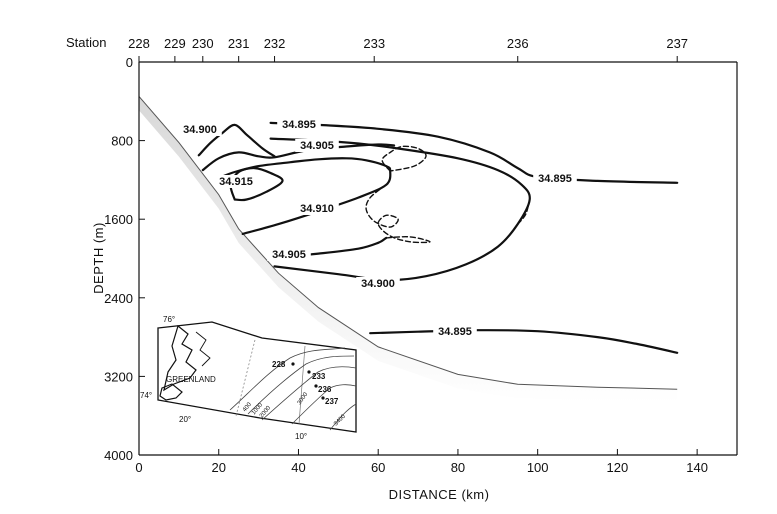 The image size is (777, 514). What do you see at coordinates (439, 494) in the screenshot?
I see `x-axis-title: DISTANCE (km)` at bounding box center [439, 494].